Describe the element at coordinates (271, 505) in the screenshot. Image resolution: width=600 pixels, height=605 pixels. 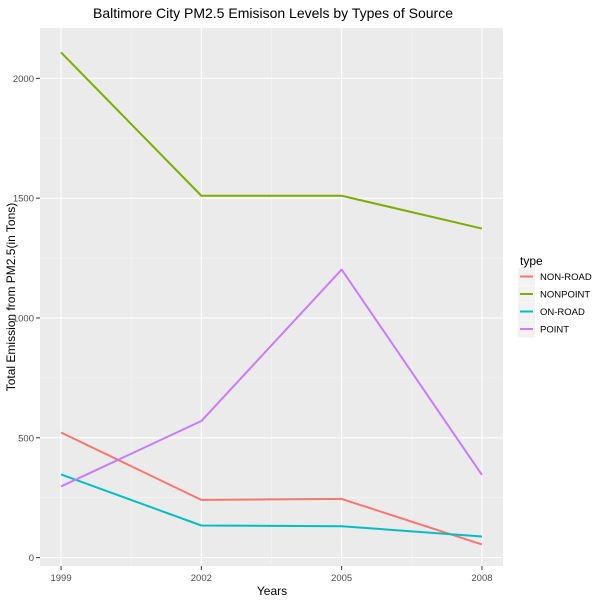
I see `series-line-on-road` at that location.